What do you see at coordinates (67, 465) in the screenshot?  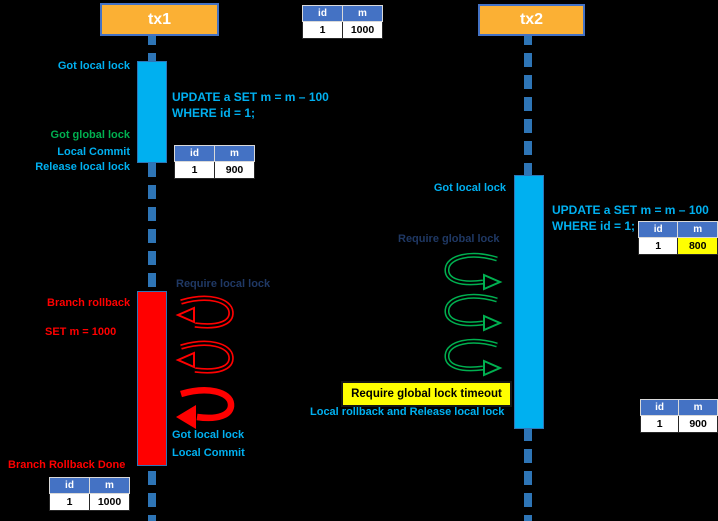 I see `tx1-branch-rollback-done-label: Branch Rollback Done` at bounding box center [67, 465].